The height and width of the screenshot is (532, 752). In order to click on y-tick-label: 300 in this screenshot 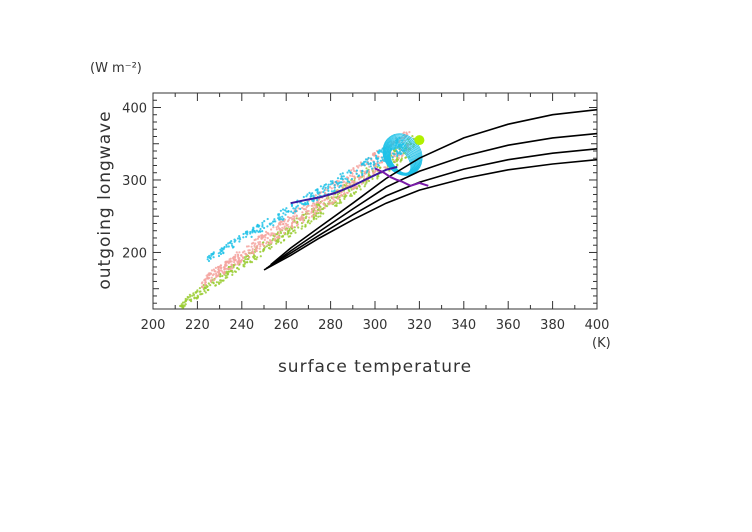, I will do `click(134, 181)`.